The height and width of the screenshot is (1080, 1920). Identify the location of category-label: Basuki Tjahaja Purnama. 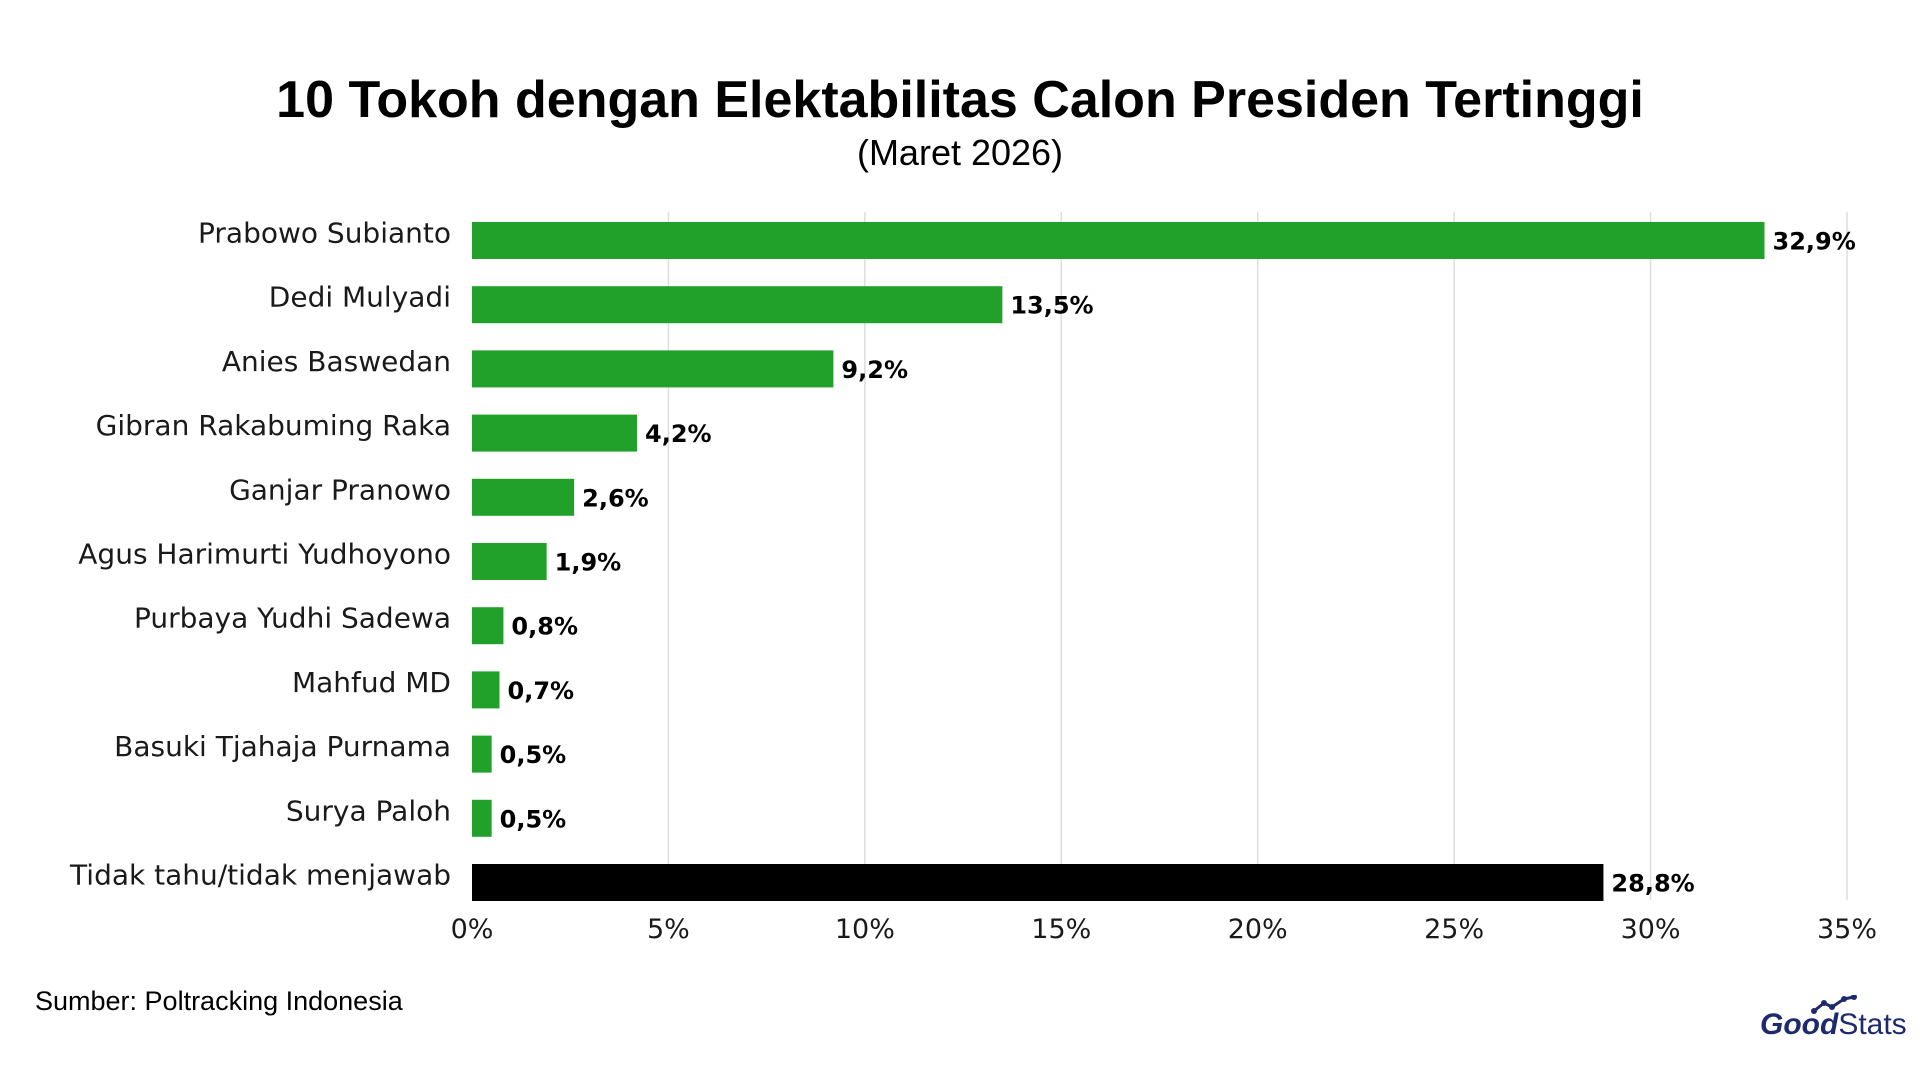
(282, 746).